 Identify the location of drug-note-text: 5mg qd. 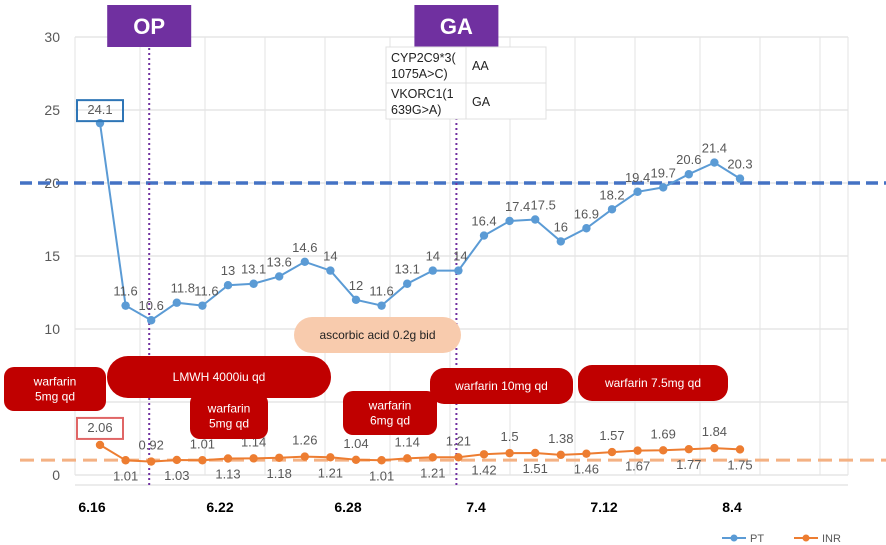
(55, 397).